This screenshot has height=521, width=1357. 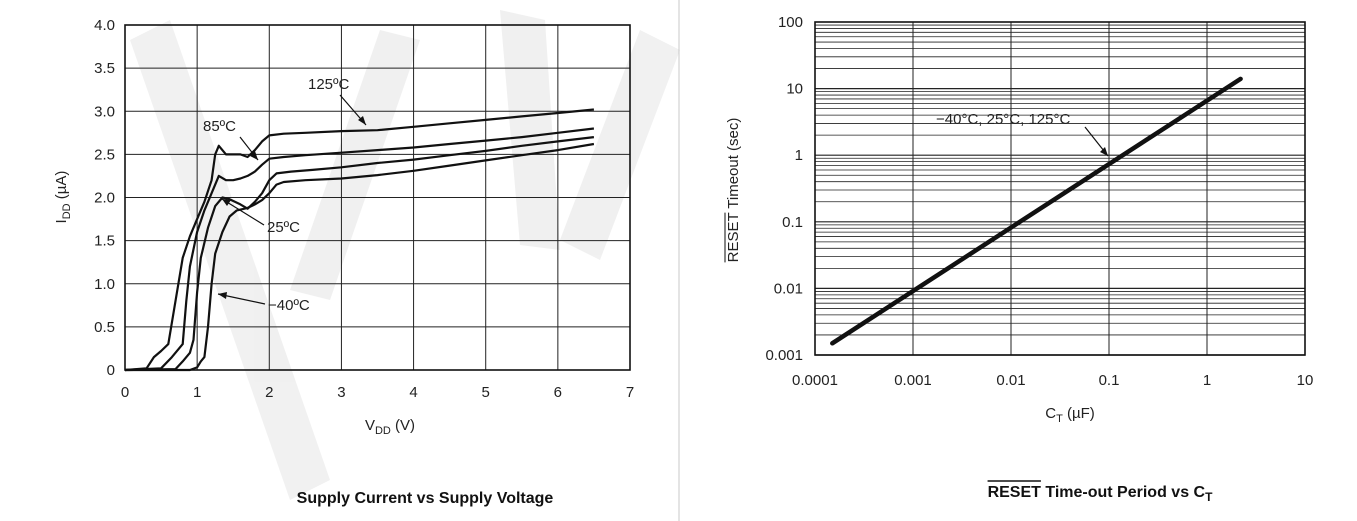 What do you see at coordinates (1052, 380) in the screenshot?
I see `right-x-ticks: 0.0001 0.001 0.01 0.1 1 10` at bounding box center [1052, 380].